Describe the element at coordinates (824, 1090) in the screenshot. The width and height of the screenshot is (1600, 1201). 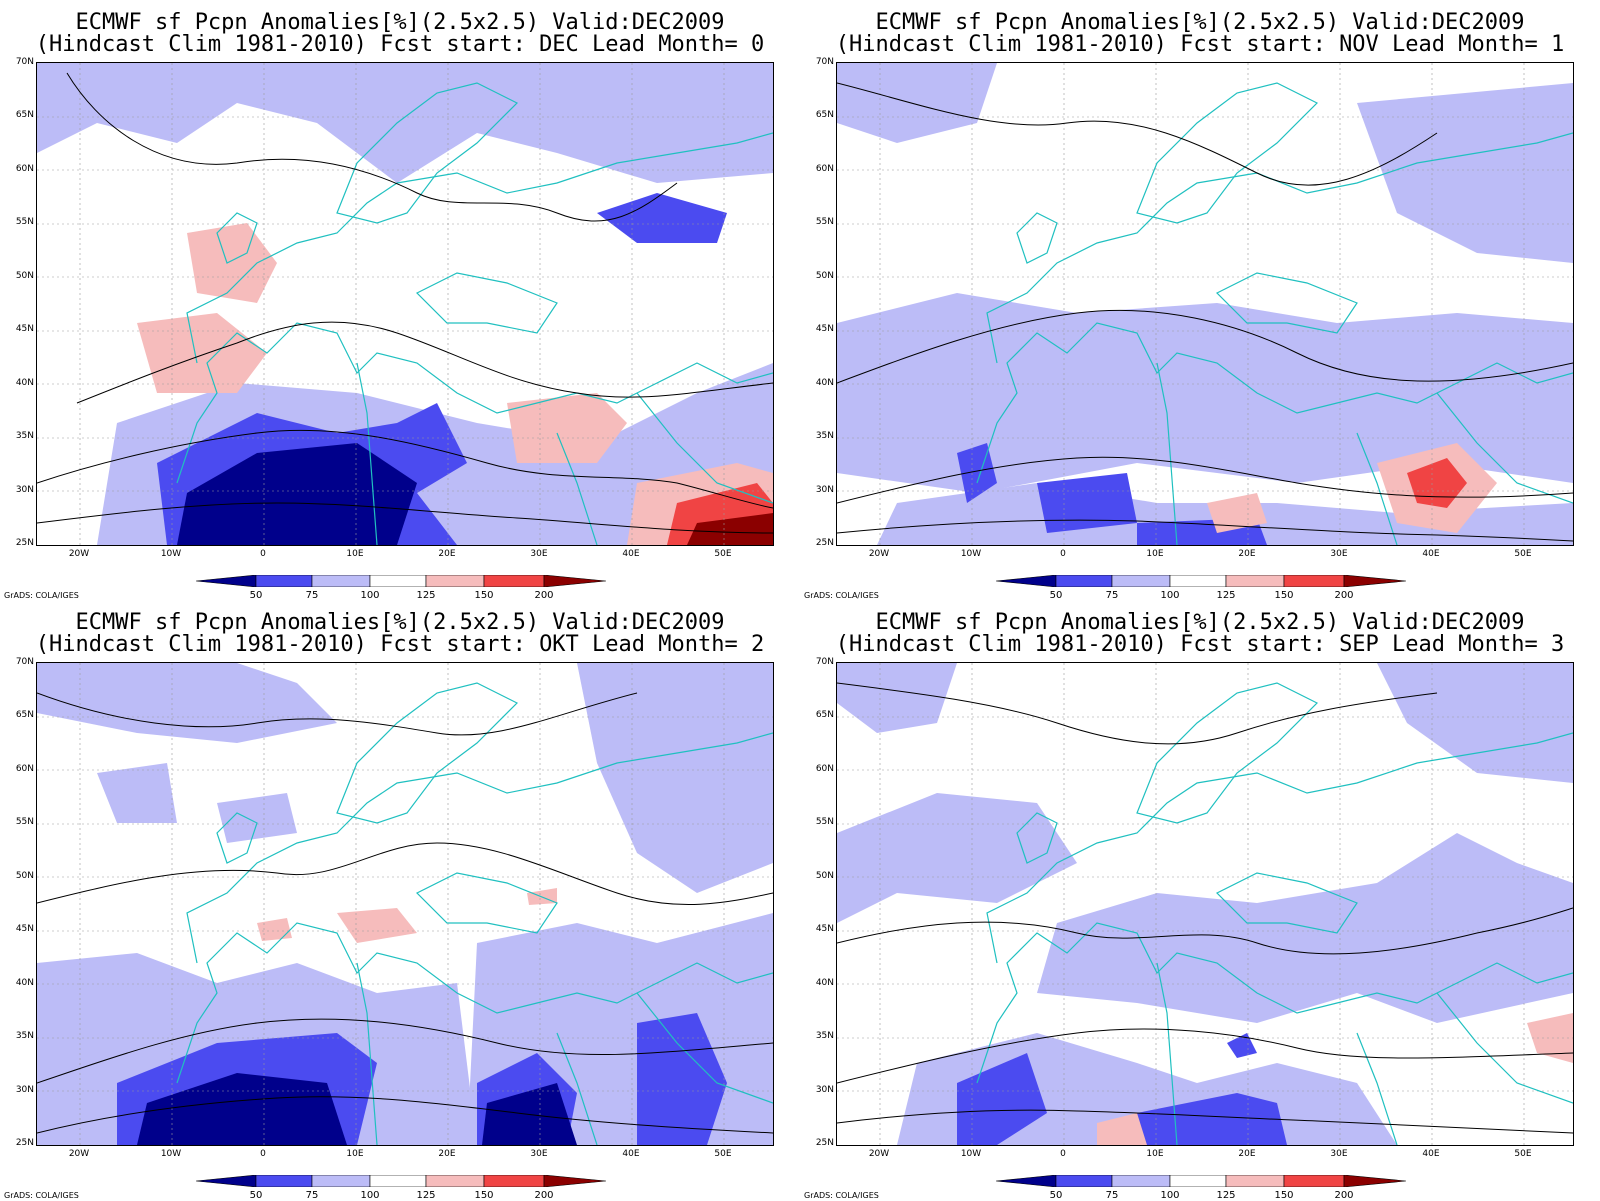
I see `lat-label: 30N` at that location.